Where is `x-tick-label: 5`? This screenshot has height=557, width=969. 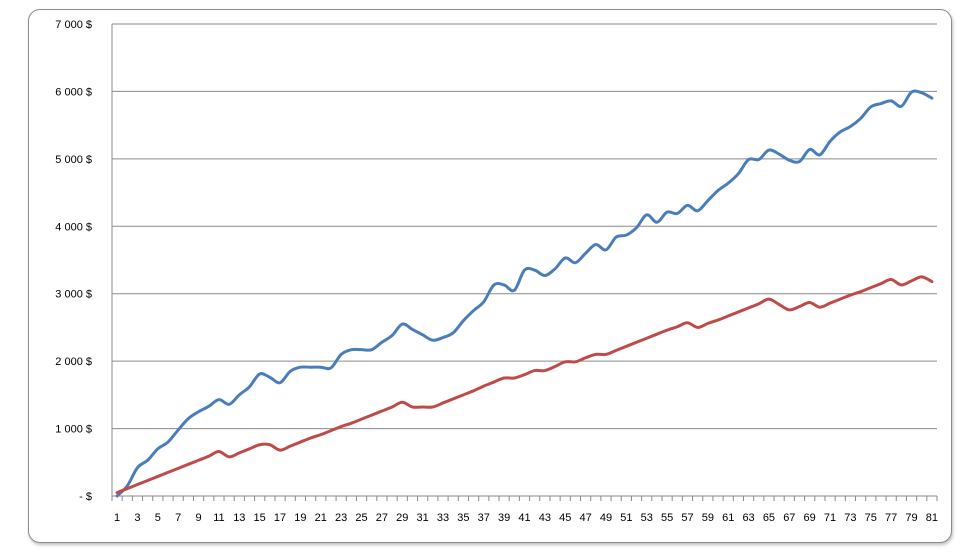
x-tick-label: 5 is located at coordinates (158, 518).